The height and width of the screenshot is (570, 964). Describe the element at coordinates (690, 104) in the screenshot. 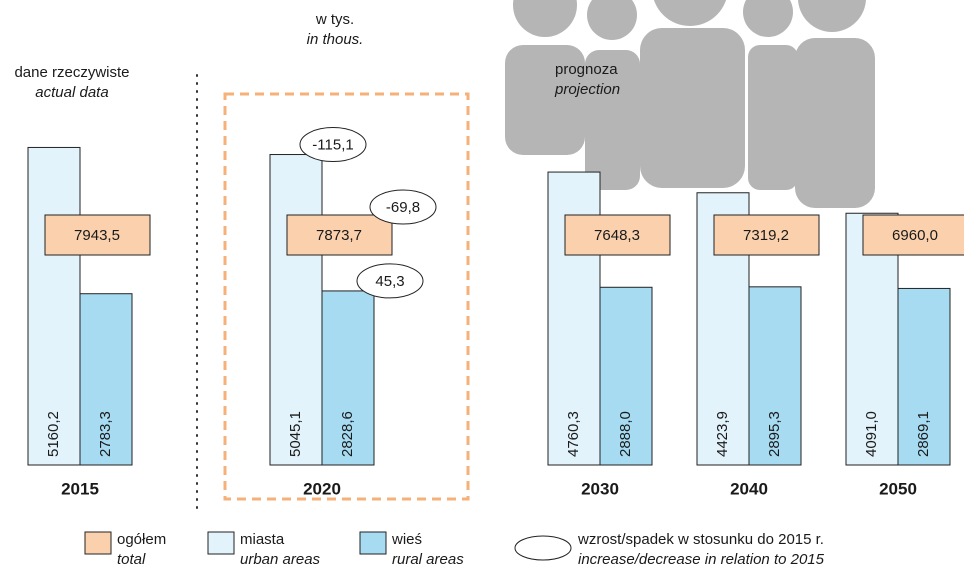

I see `people-illustration` at that location.